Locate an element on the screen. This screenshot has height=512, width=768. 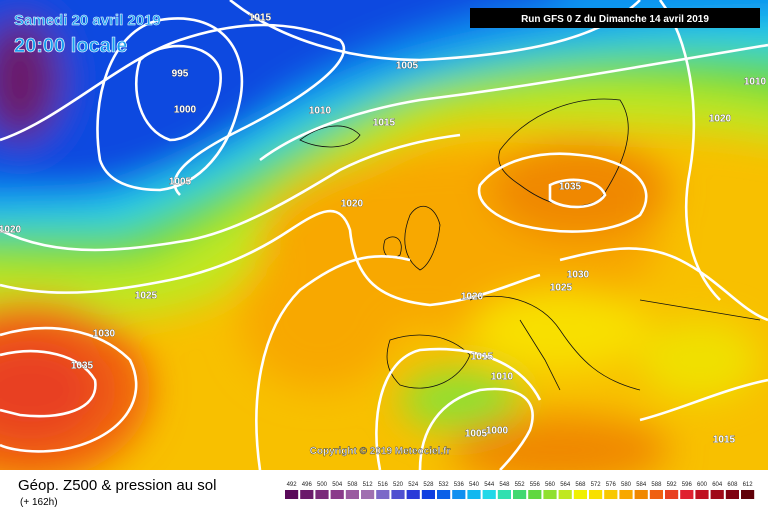
scale-label: 600 is located at coordinates (702, 485).